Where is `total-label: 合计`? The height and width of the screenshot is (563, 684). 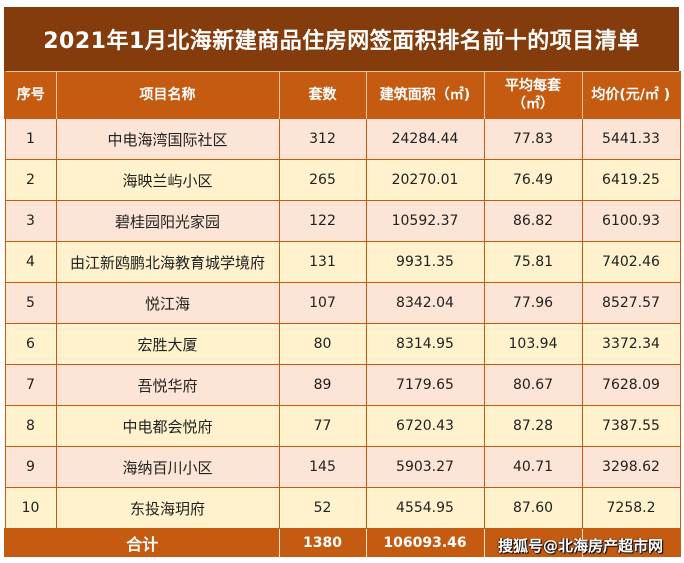
total-label: 合计 is located at coordinates (141, 542).